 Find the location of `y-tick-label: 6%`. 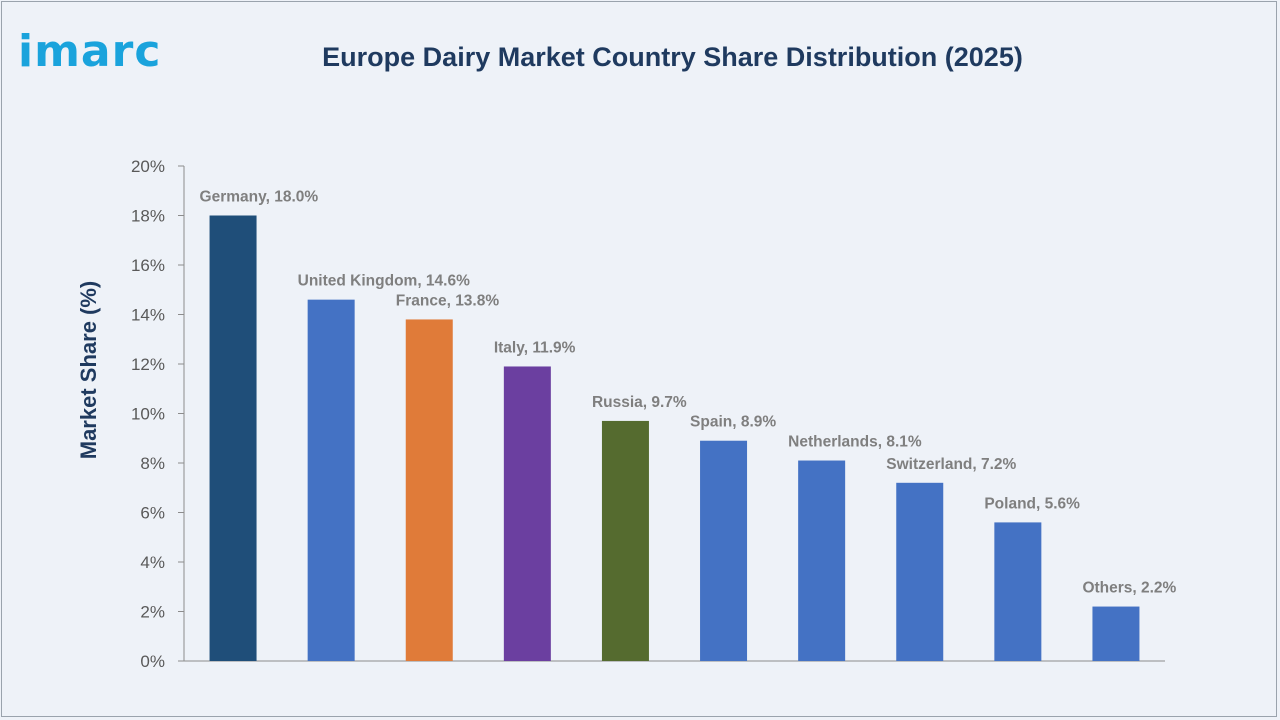

y-tick-label: 6% is located at coordinates (152, 513).